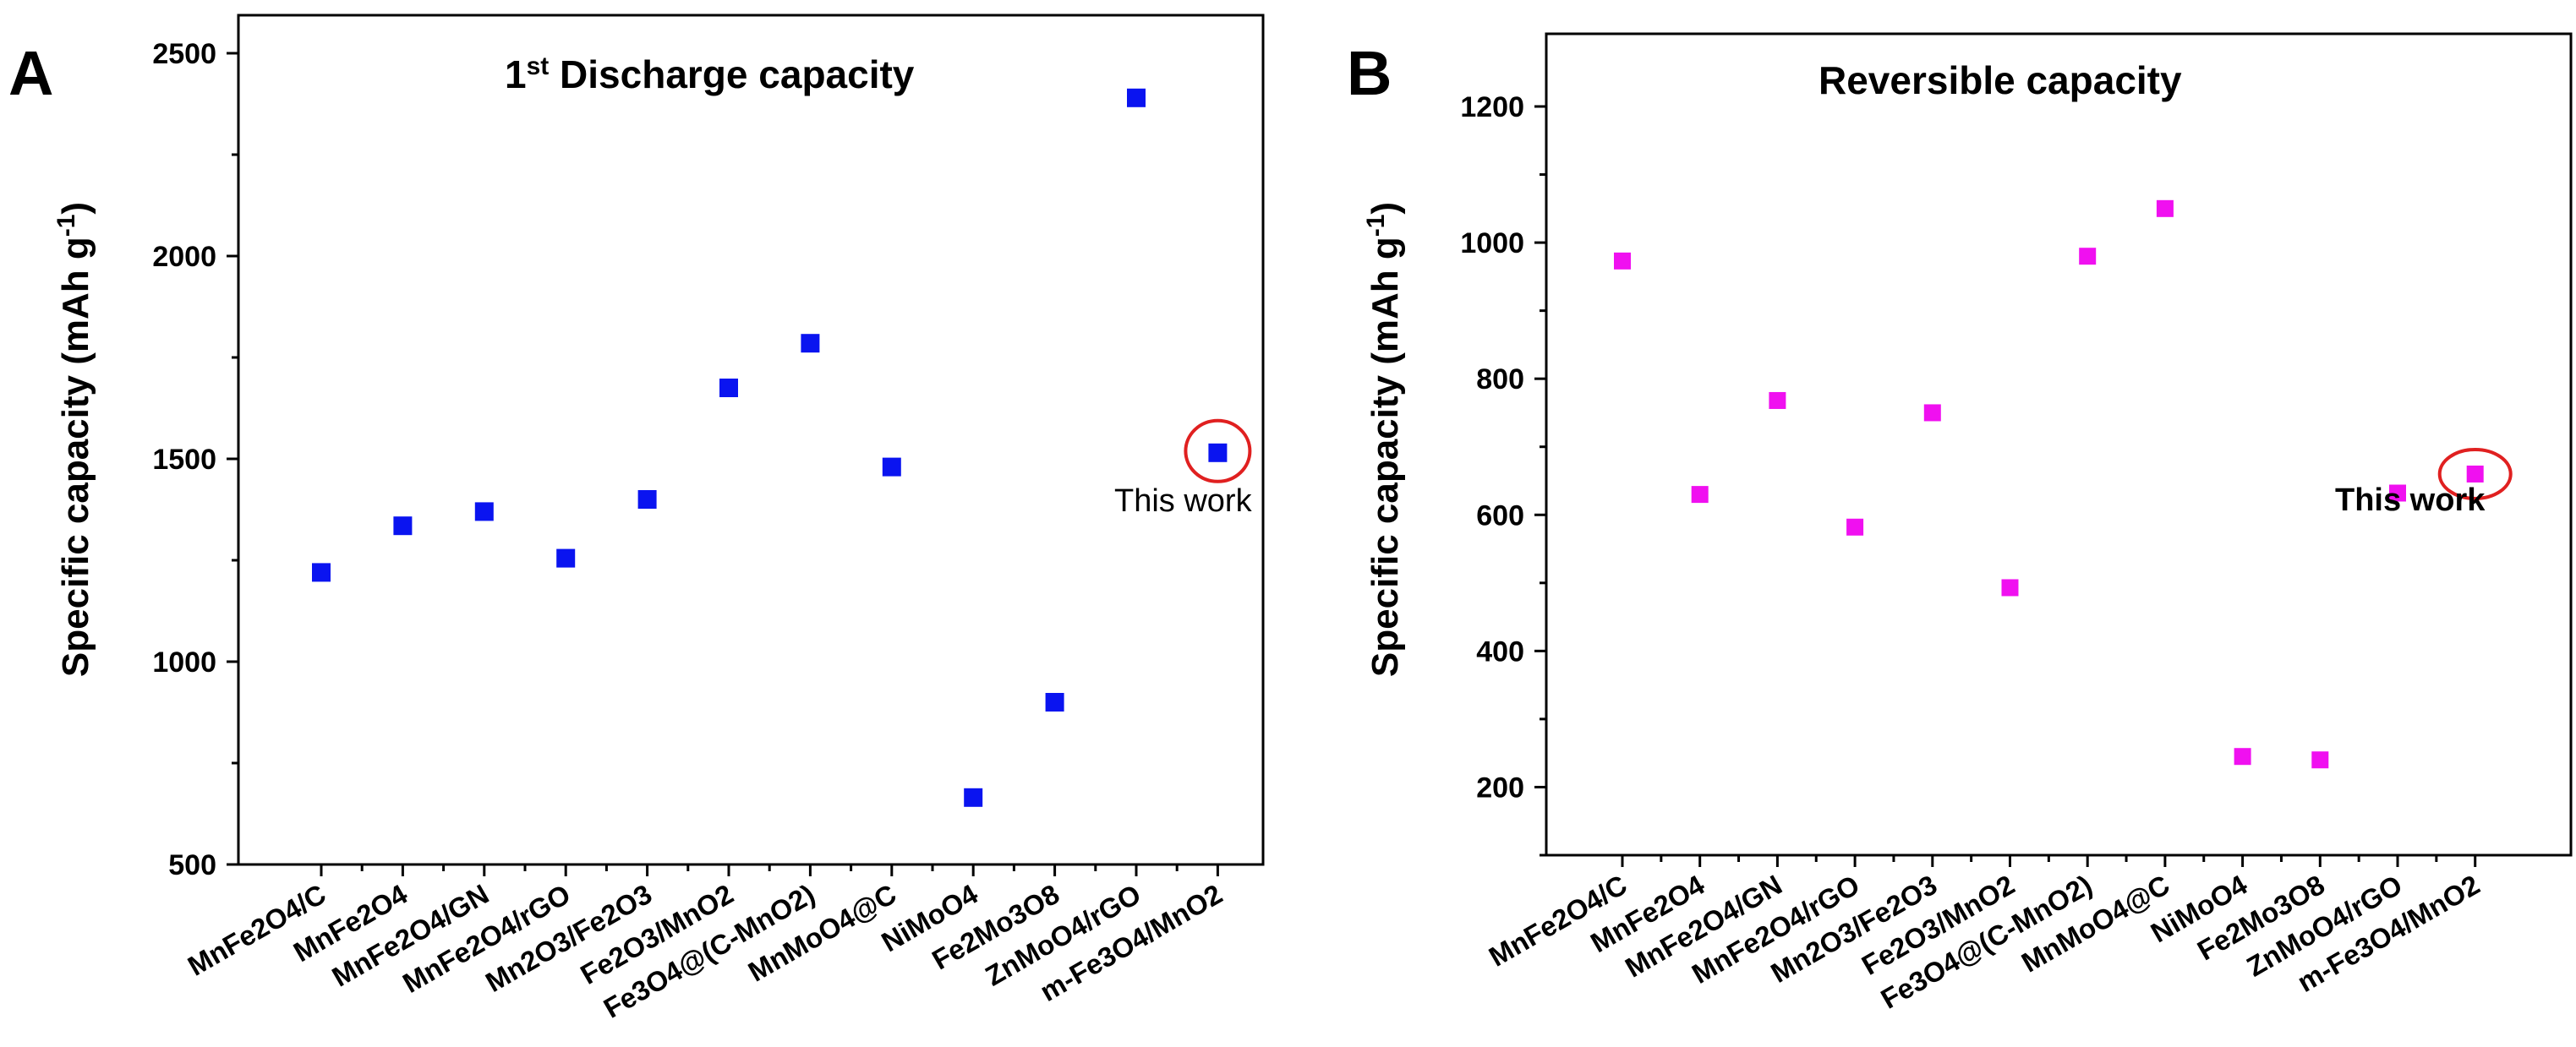 The height and width of the screenshot is (1047, 2576). What do you see at coordinates (1384, 440) in the screenshot?
I see `panel-b-y-axis-label: Specific capacity (mAh g-1)` at bounding box center [1384, 440].